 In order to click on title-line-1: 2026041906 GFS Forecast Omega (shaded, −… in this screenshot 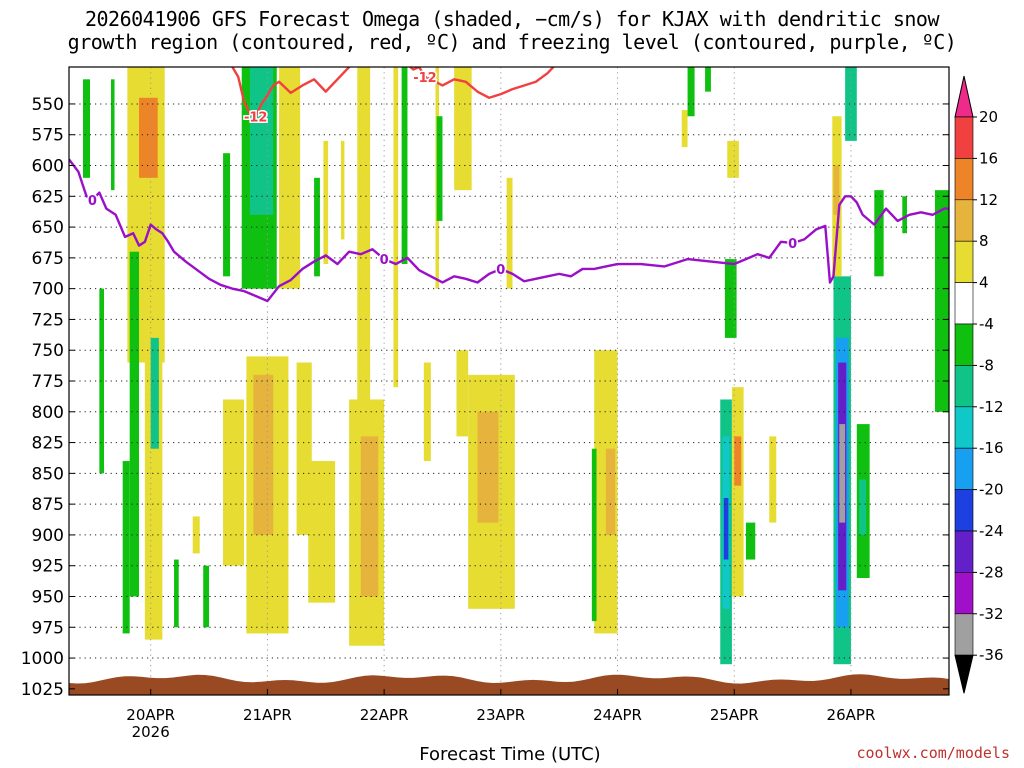, I will do `click(512, 19)`.